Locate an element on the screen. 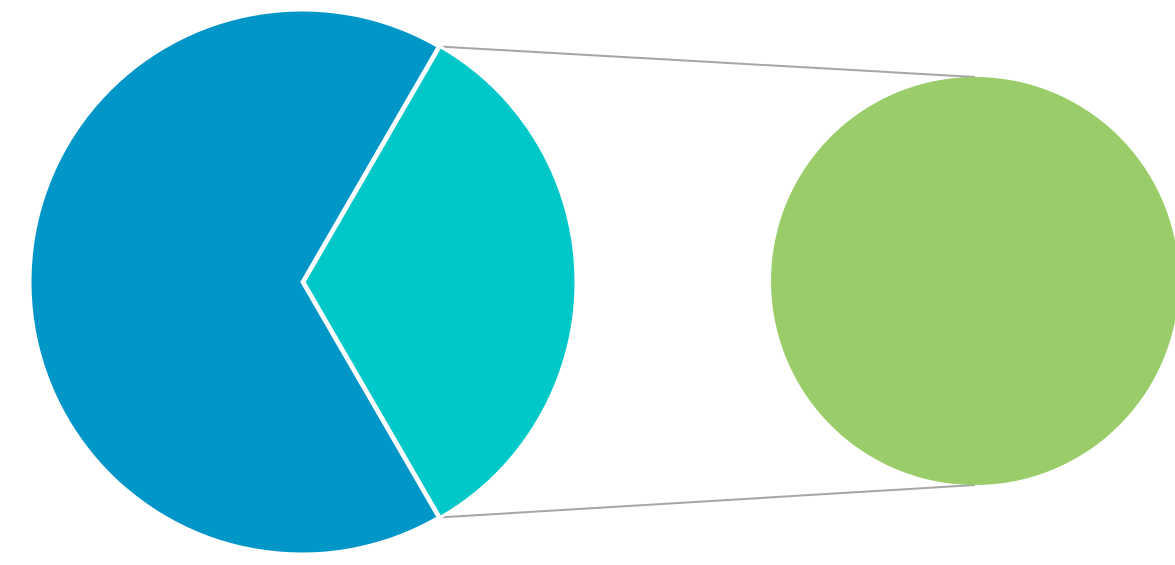 The image size is (1175, 565). connector-line-bottom is located at coordinates (708, 501).